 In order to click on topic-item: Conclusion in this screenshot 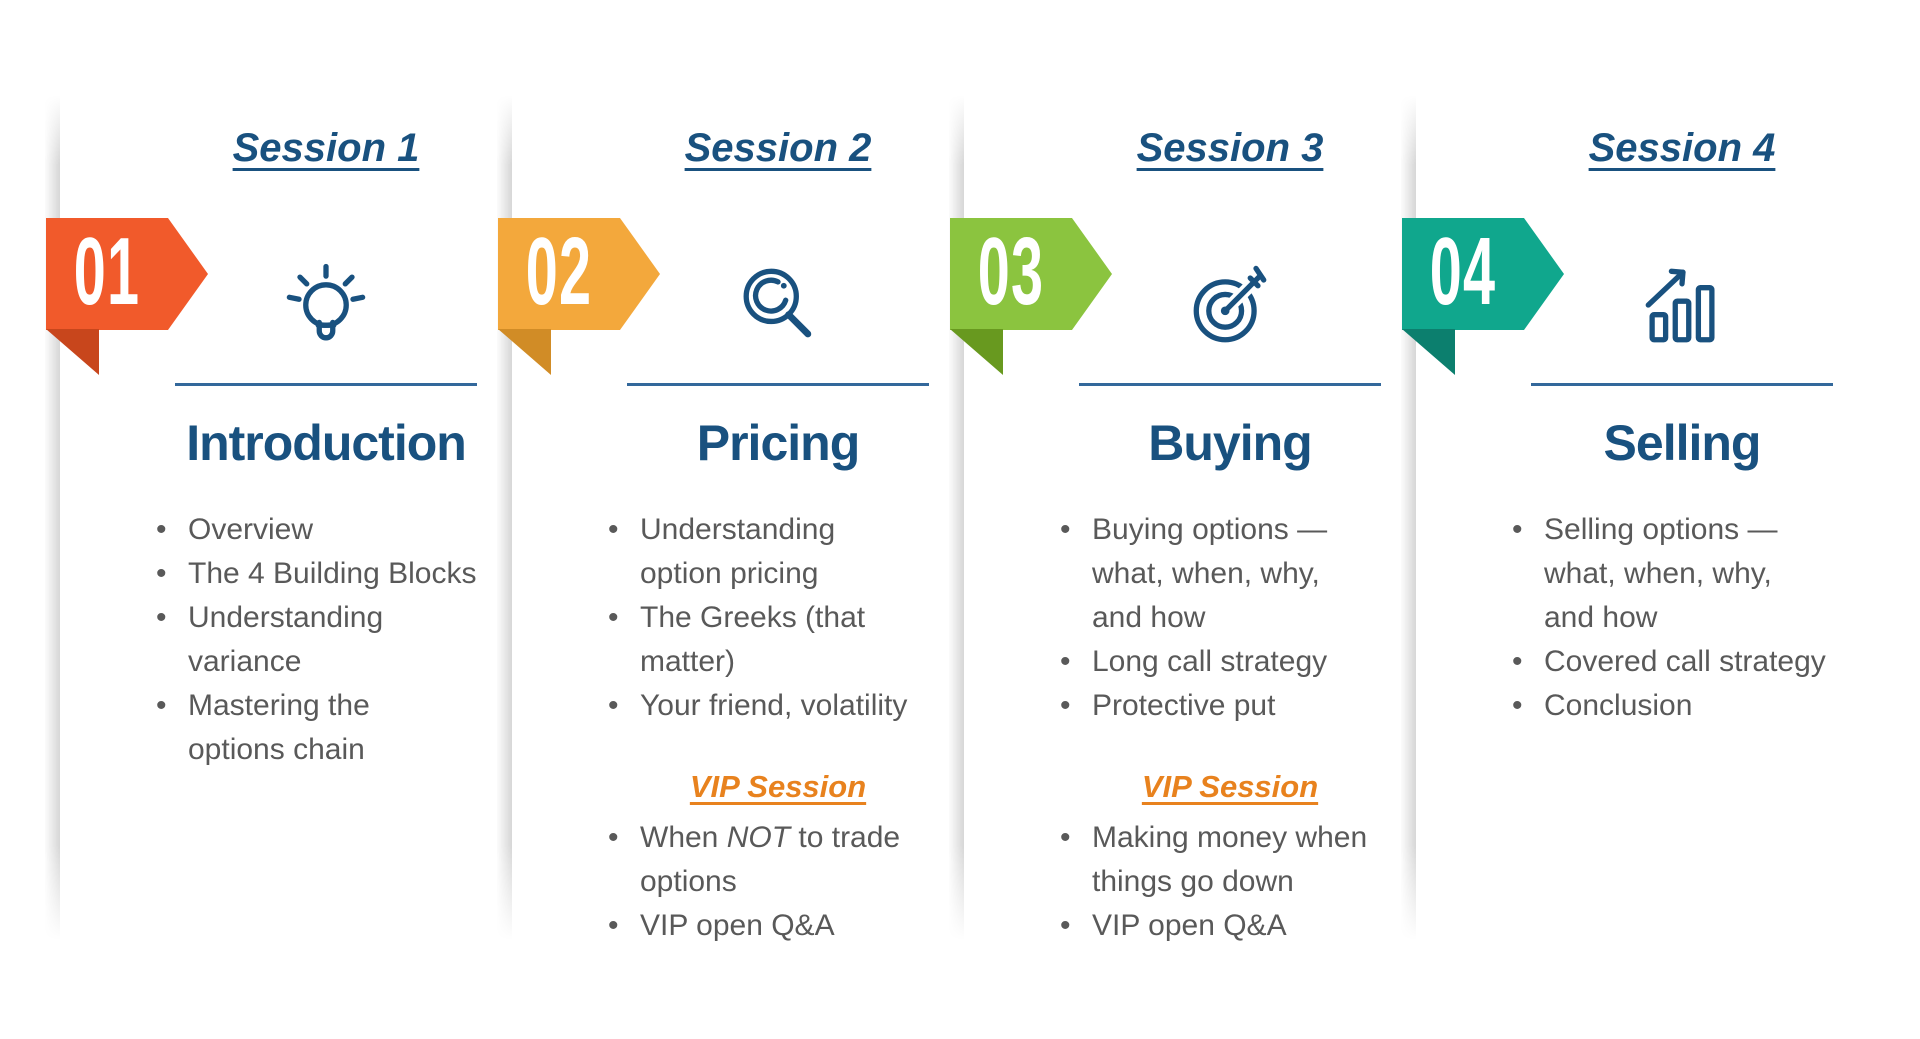, I will do `click(1691, 706)`.